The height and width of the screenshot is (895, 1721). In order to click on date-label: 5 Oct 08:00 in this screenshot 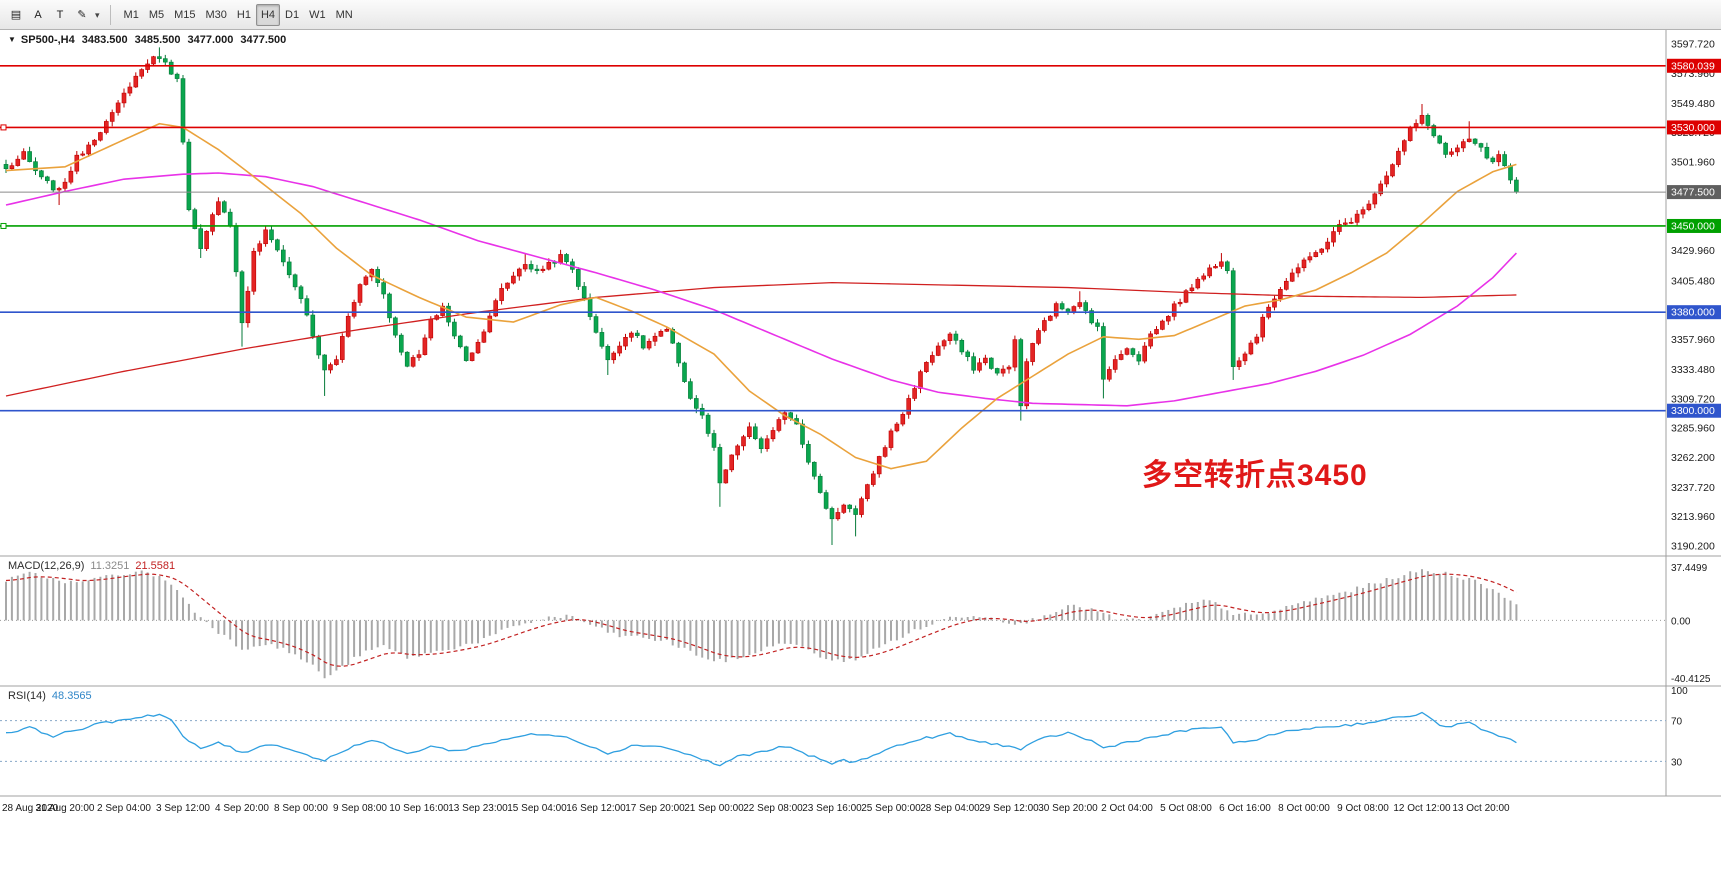, I will do `click(1186, 808)`.